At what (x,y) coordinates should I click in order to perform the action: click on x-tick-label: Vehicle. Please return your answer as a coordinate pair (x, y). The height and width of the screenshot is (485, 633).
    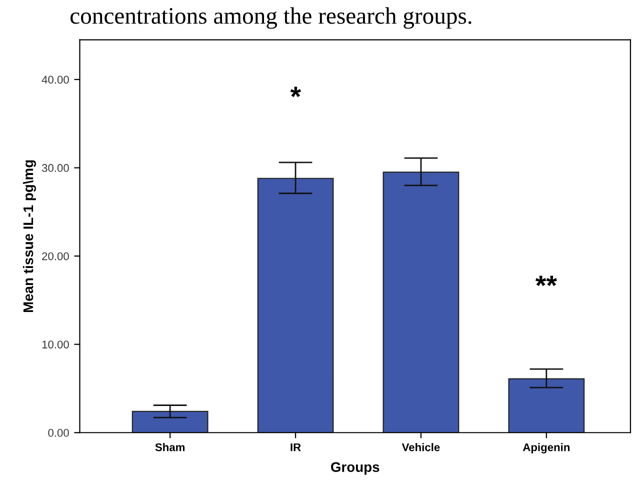
    Looking at the image, I should click on (421, 447).